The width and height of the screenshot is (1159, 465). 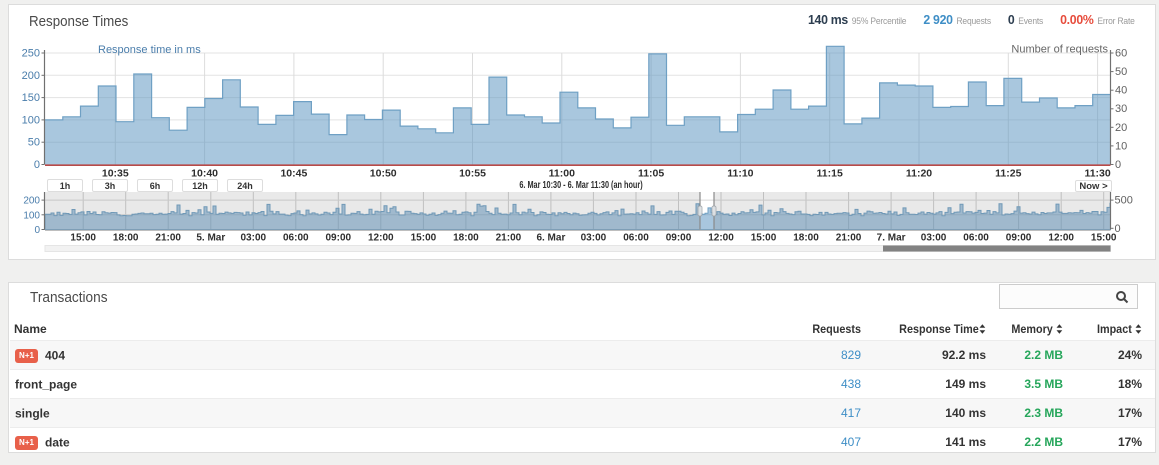 I want to click on svg-text: 10:40, so click(x=204, y=174).